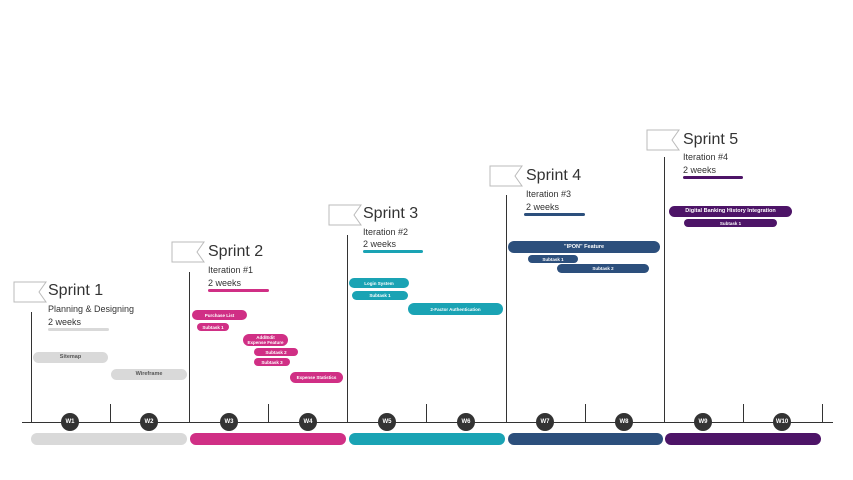 This screenshot has width=853, height=480. I want to click on sprint-2-marker-line, so click(189, 347).